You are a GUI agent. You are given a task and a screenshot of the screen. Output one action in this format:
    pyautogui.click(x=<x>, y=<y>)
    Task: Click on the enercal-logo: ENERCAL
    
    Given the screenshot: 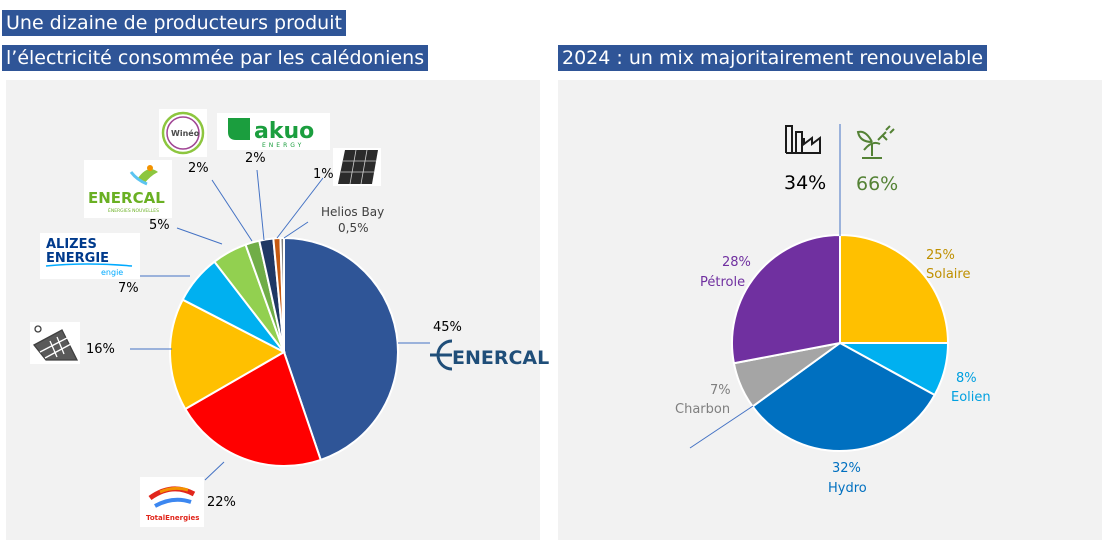 What is the action you would take?
    pyautogui.click(x=489, y=355)
    